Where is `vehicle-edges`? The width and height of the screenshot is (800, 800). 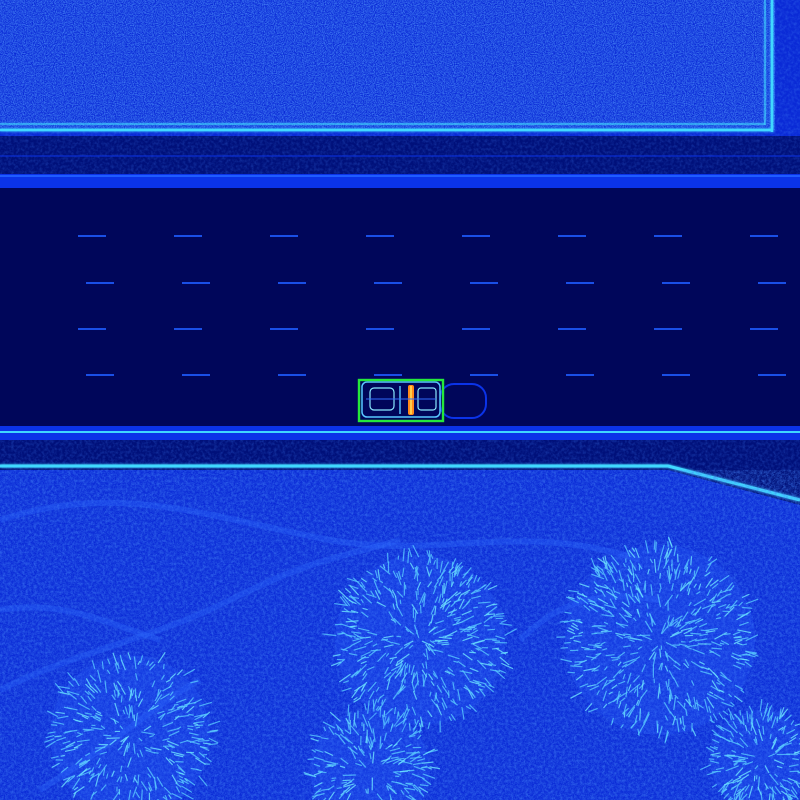 vehicle-edges is located at coordinates (401, 400).